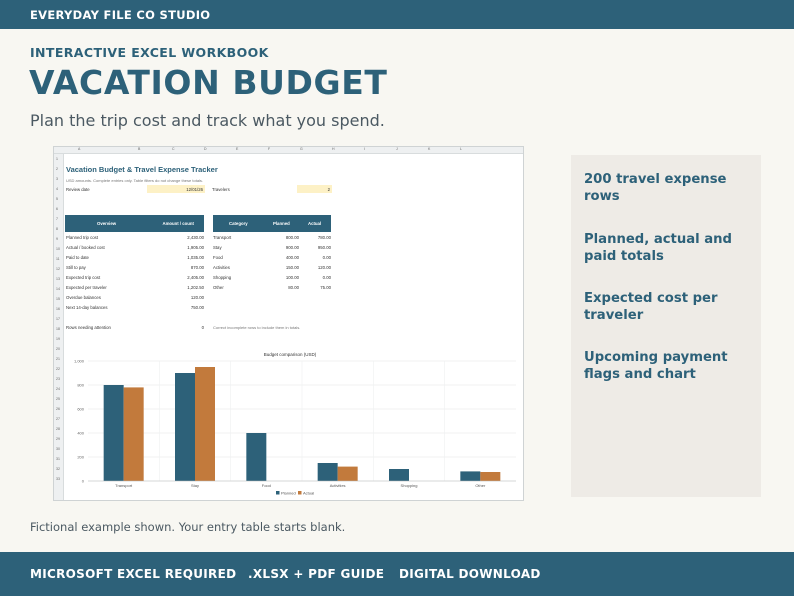 Image resolution: width=794 pixels, height=596 pixels. I want to click on column-headers: A B C D E F G H I J K L, so click(288, 150).